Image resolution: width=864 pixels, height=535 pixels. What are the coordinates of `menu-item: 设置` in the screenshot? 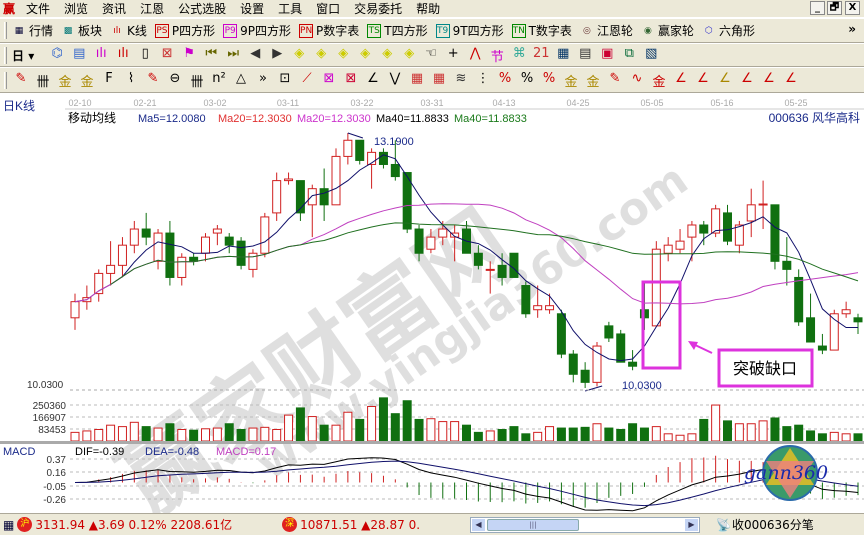 It's located at (252, 9).